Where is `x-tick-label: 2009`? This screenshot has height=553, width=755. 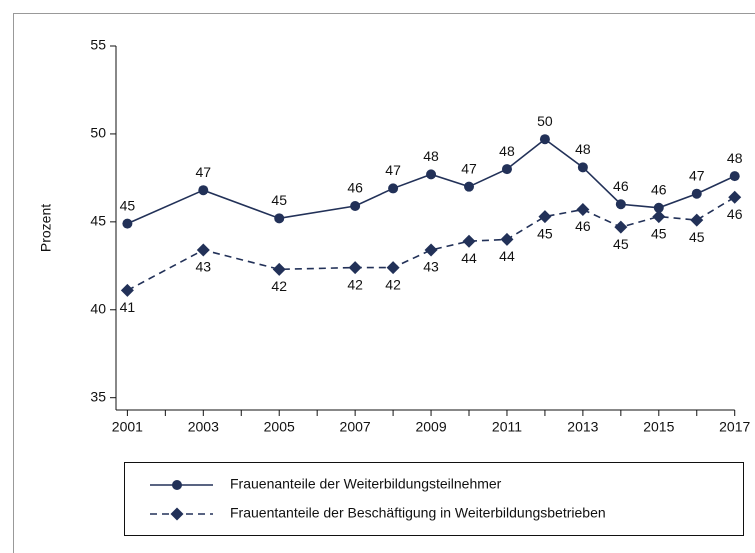 x-tick-label: 2009 is located at coordinates (430, 427).